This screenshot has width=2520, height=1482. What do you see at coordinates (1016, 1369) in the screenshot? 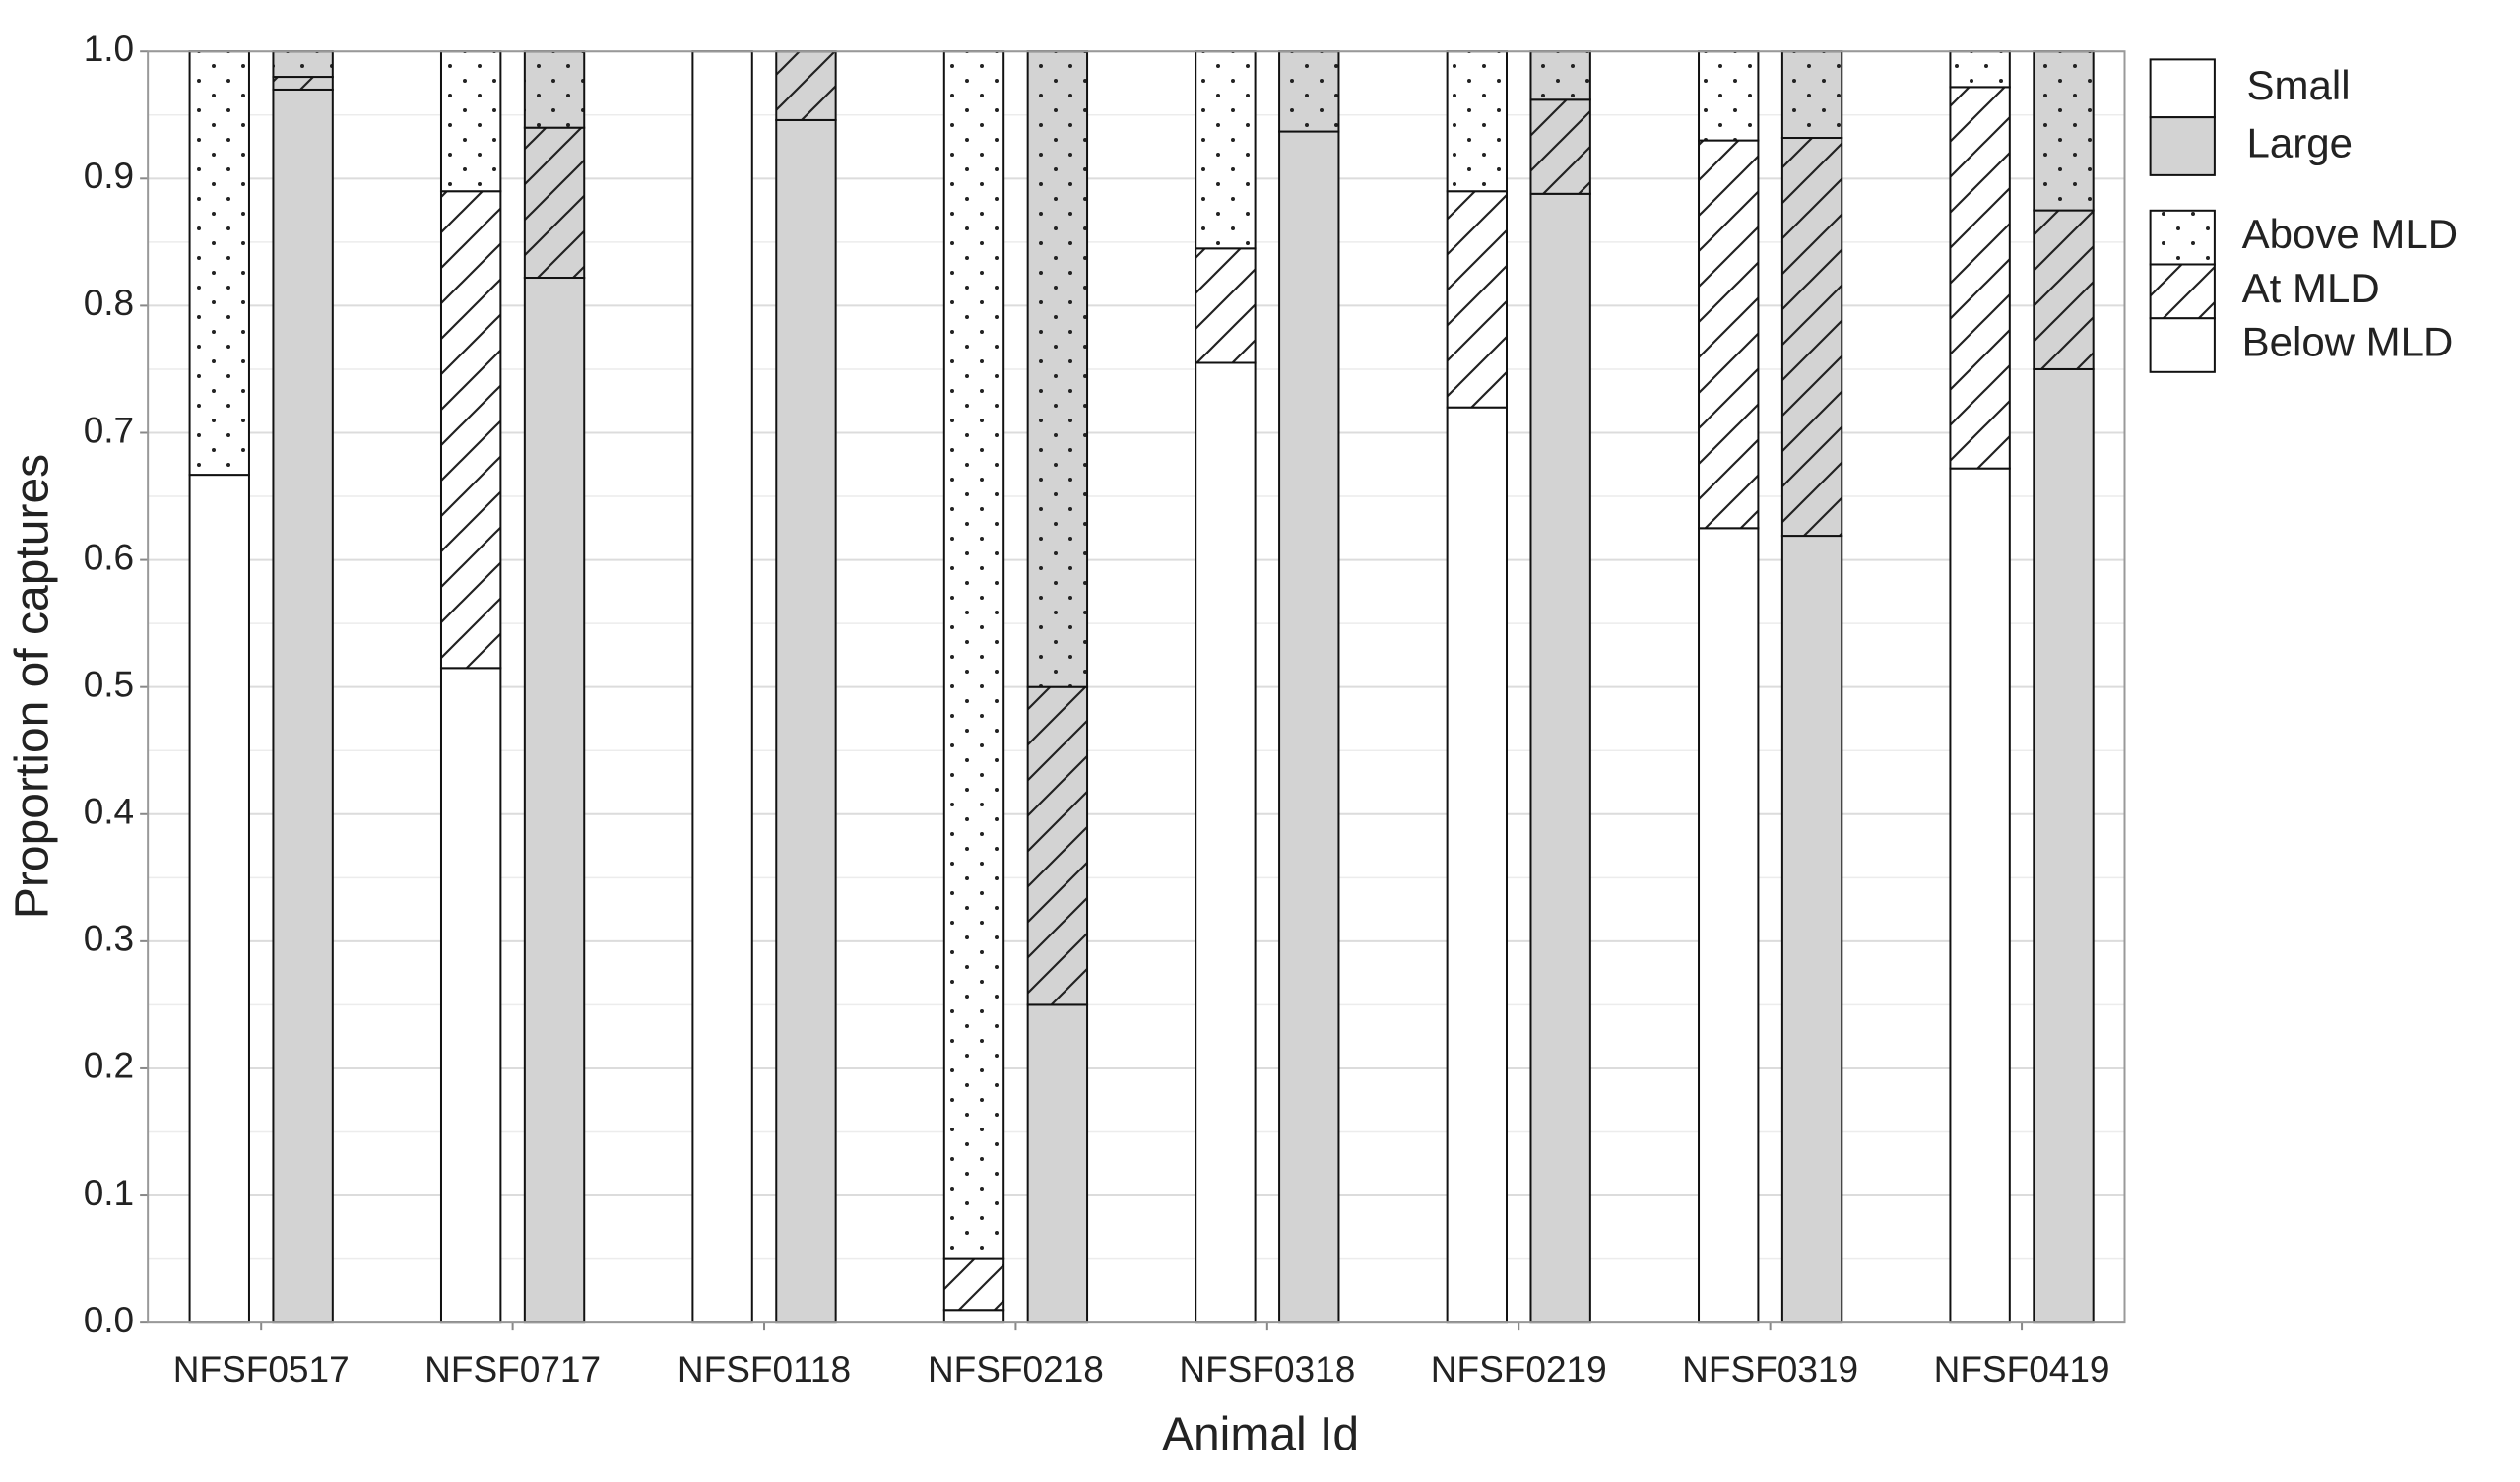
I see `x-tick-label: NFSF0218` at bounding box center [1016, 1369].